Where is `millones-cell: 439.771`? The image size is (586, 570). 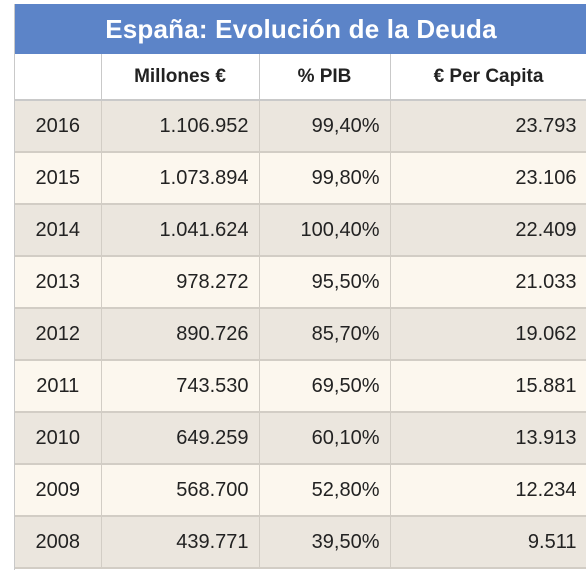
millones-cell: 439.771 is located at coordinates (180, 542).